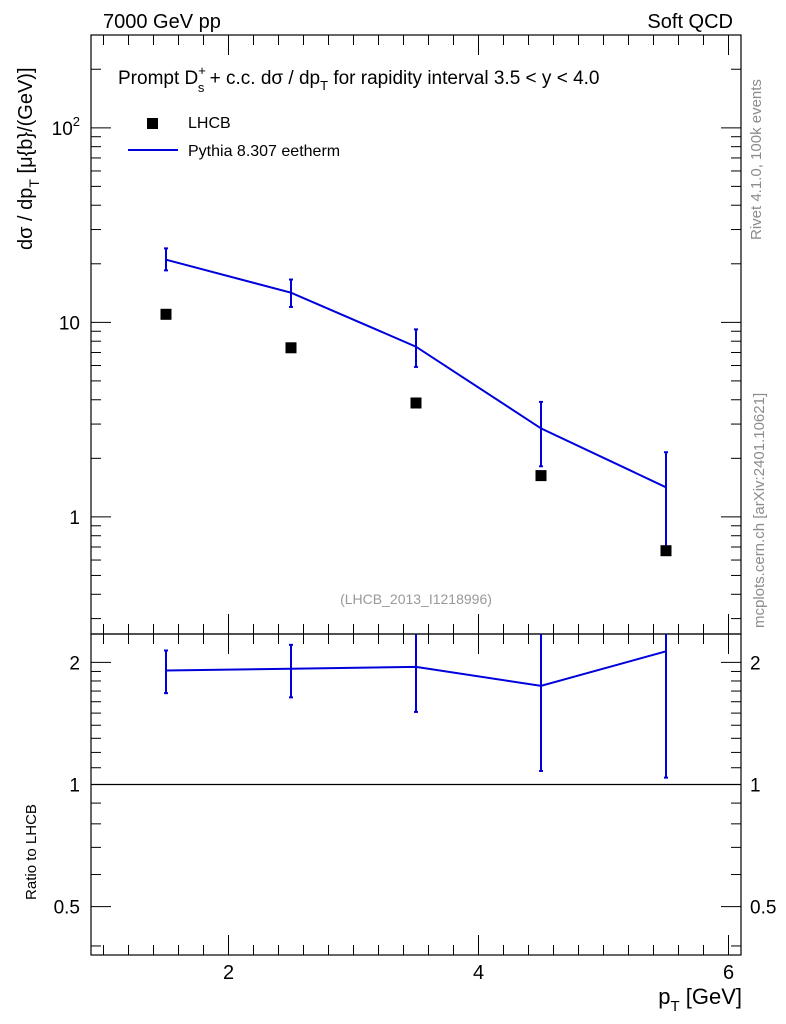 The height and width of the screenshot is (1024, 786). What do you see at coordinates (152, 123) in the screenshot?
I see `legend-marker-lhcb` at bounding box center [152, 123].